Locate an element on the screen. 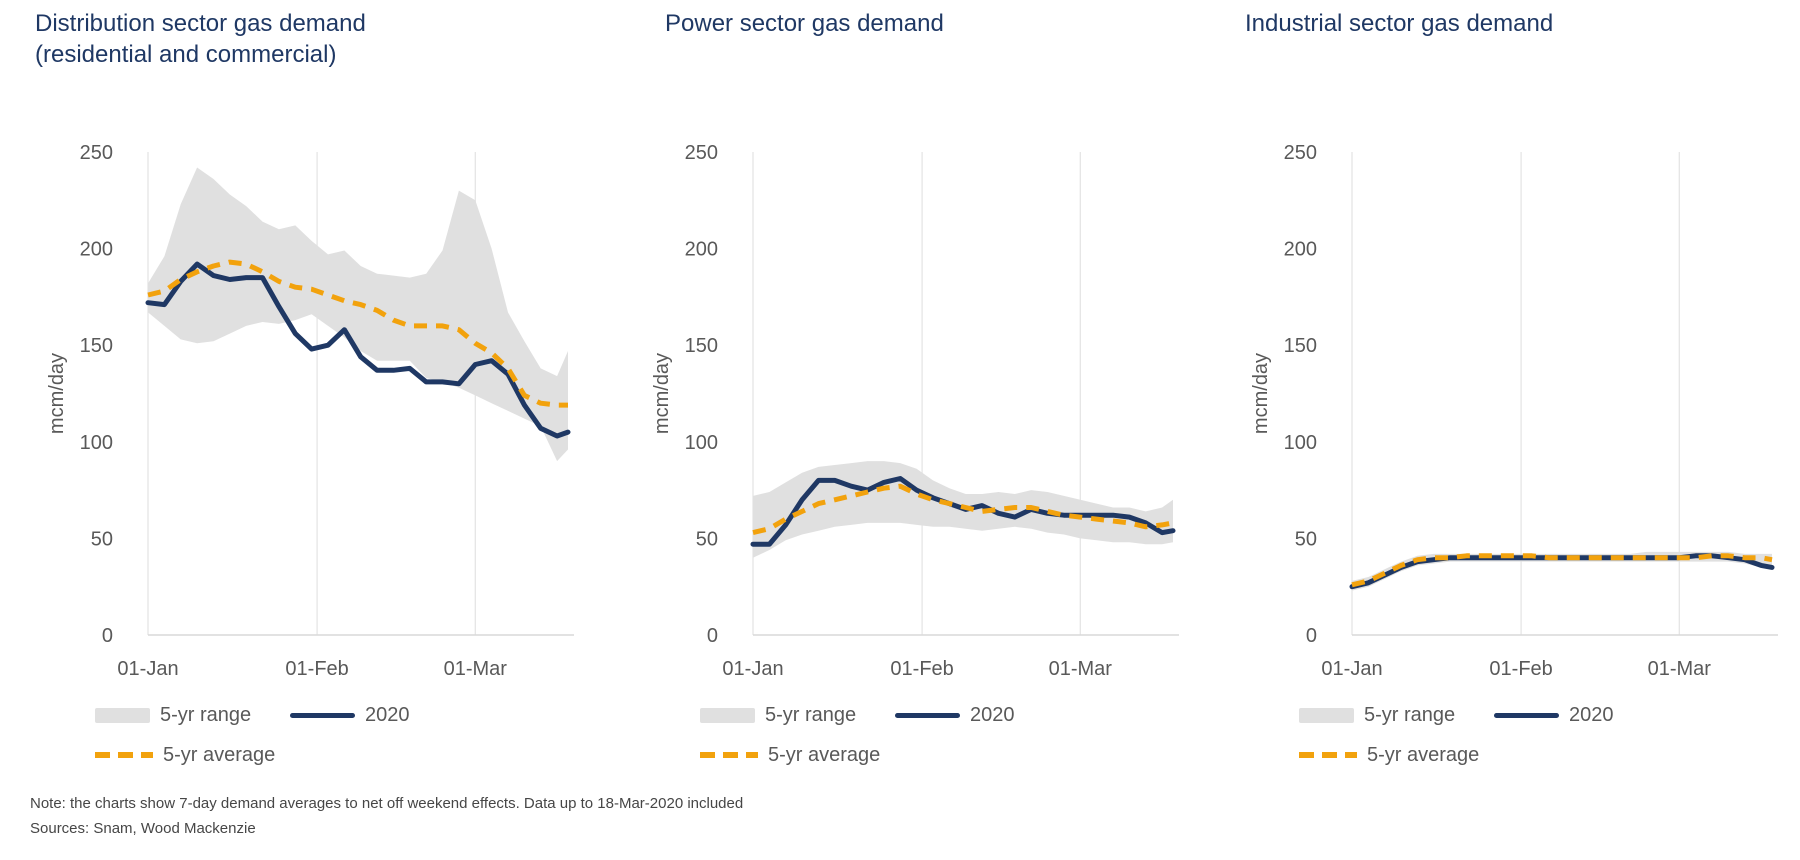 The width and height of the screenshot is (1800, 860). title-line-1: Industrial sector gas demand is located at coordinates (1399, 23).